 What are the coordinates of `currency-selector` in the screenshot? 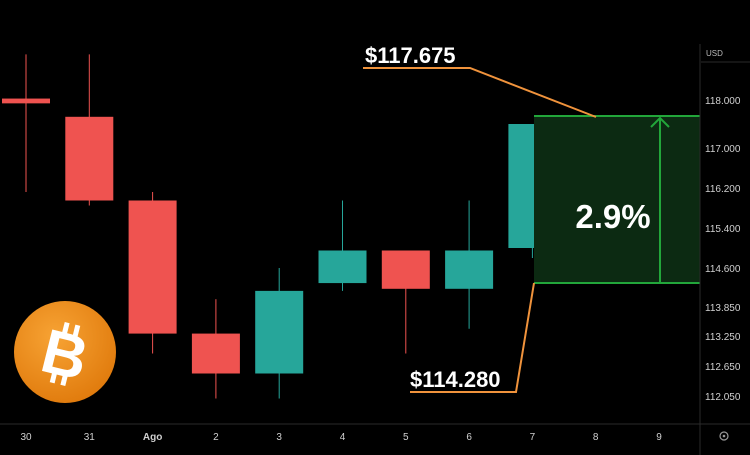 It's located at (725, 52).